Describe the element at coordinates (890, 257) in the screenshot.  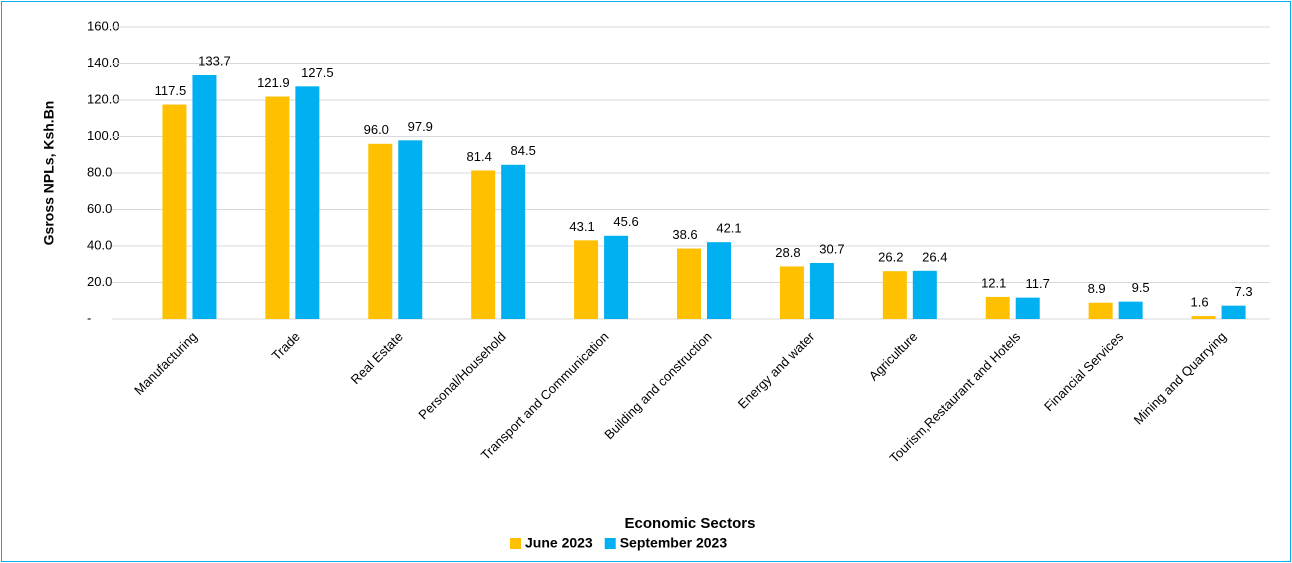
I see `data-label: 26.2` at that location.